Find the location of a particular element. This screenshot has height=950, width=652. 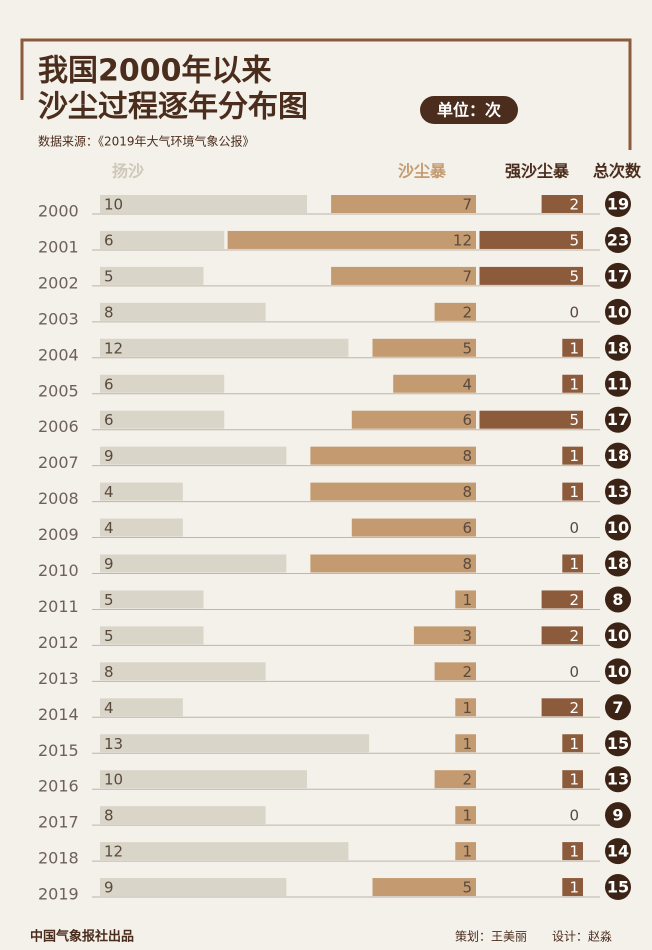

unit-badge is located at coordinates (469, 110).